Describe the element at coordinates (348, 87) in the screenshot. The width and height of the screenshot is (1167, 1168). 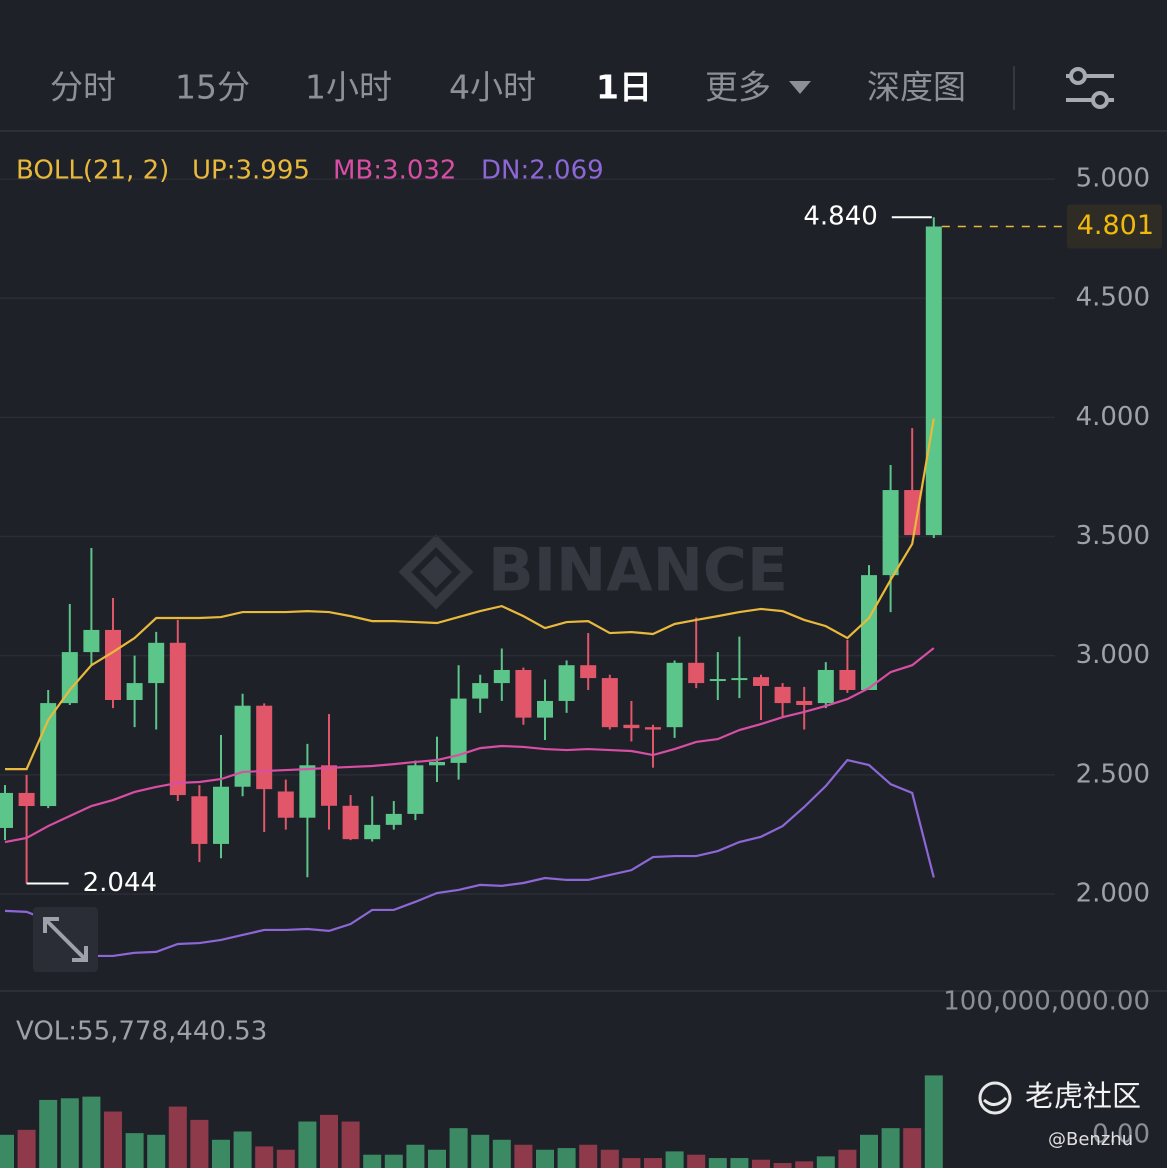
I see `time-tab: 1小时` at that location.